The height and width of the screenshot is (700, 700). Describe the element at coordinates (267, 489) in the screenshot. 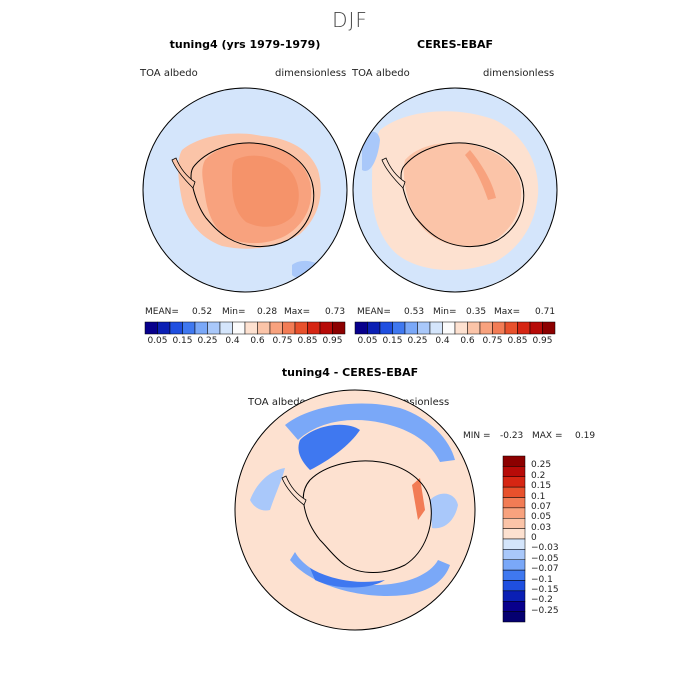

I see `panel-3-blue-west` at that location.